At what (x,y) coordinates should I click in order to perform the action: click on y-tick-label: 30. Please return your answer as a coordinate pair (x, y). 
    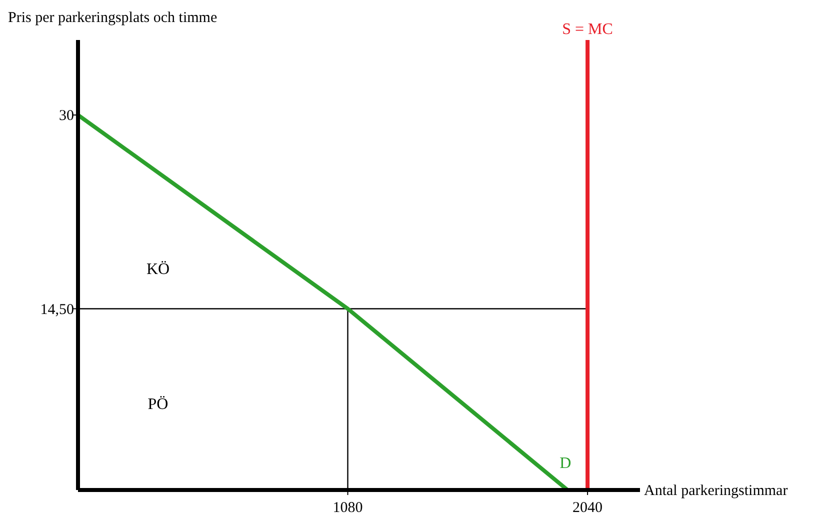
    Looking at the image, I should click on (66, 116).